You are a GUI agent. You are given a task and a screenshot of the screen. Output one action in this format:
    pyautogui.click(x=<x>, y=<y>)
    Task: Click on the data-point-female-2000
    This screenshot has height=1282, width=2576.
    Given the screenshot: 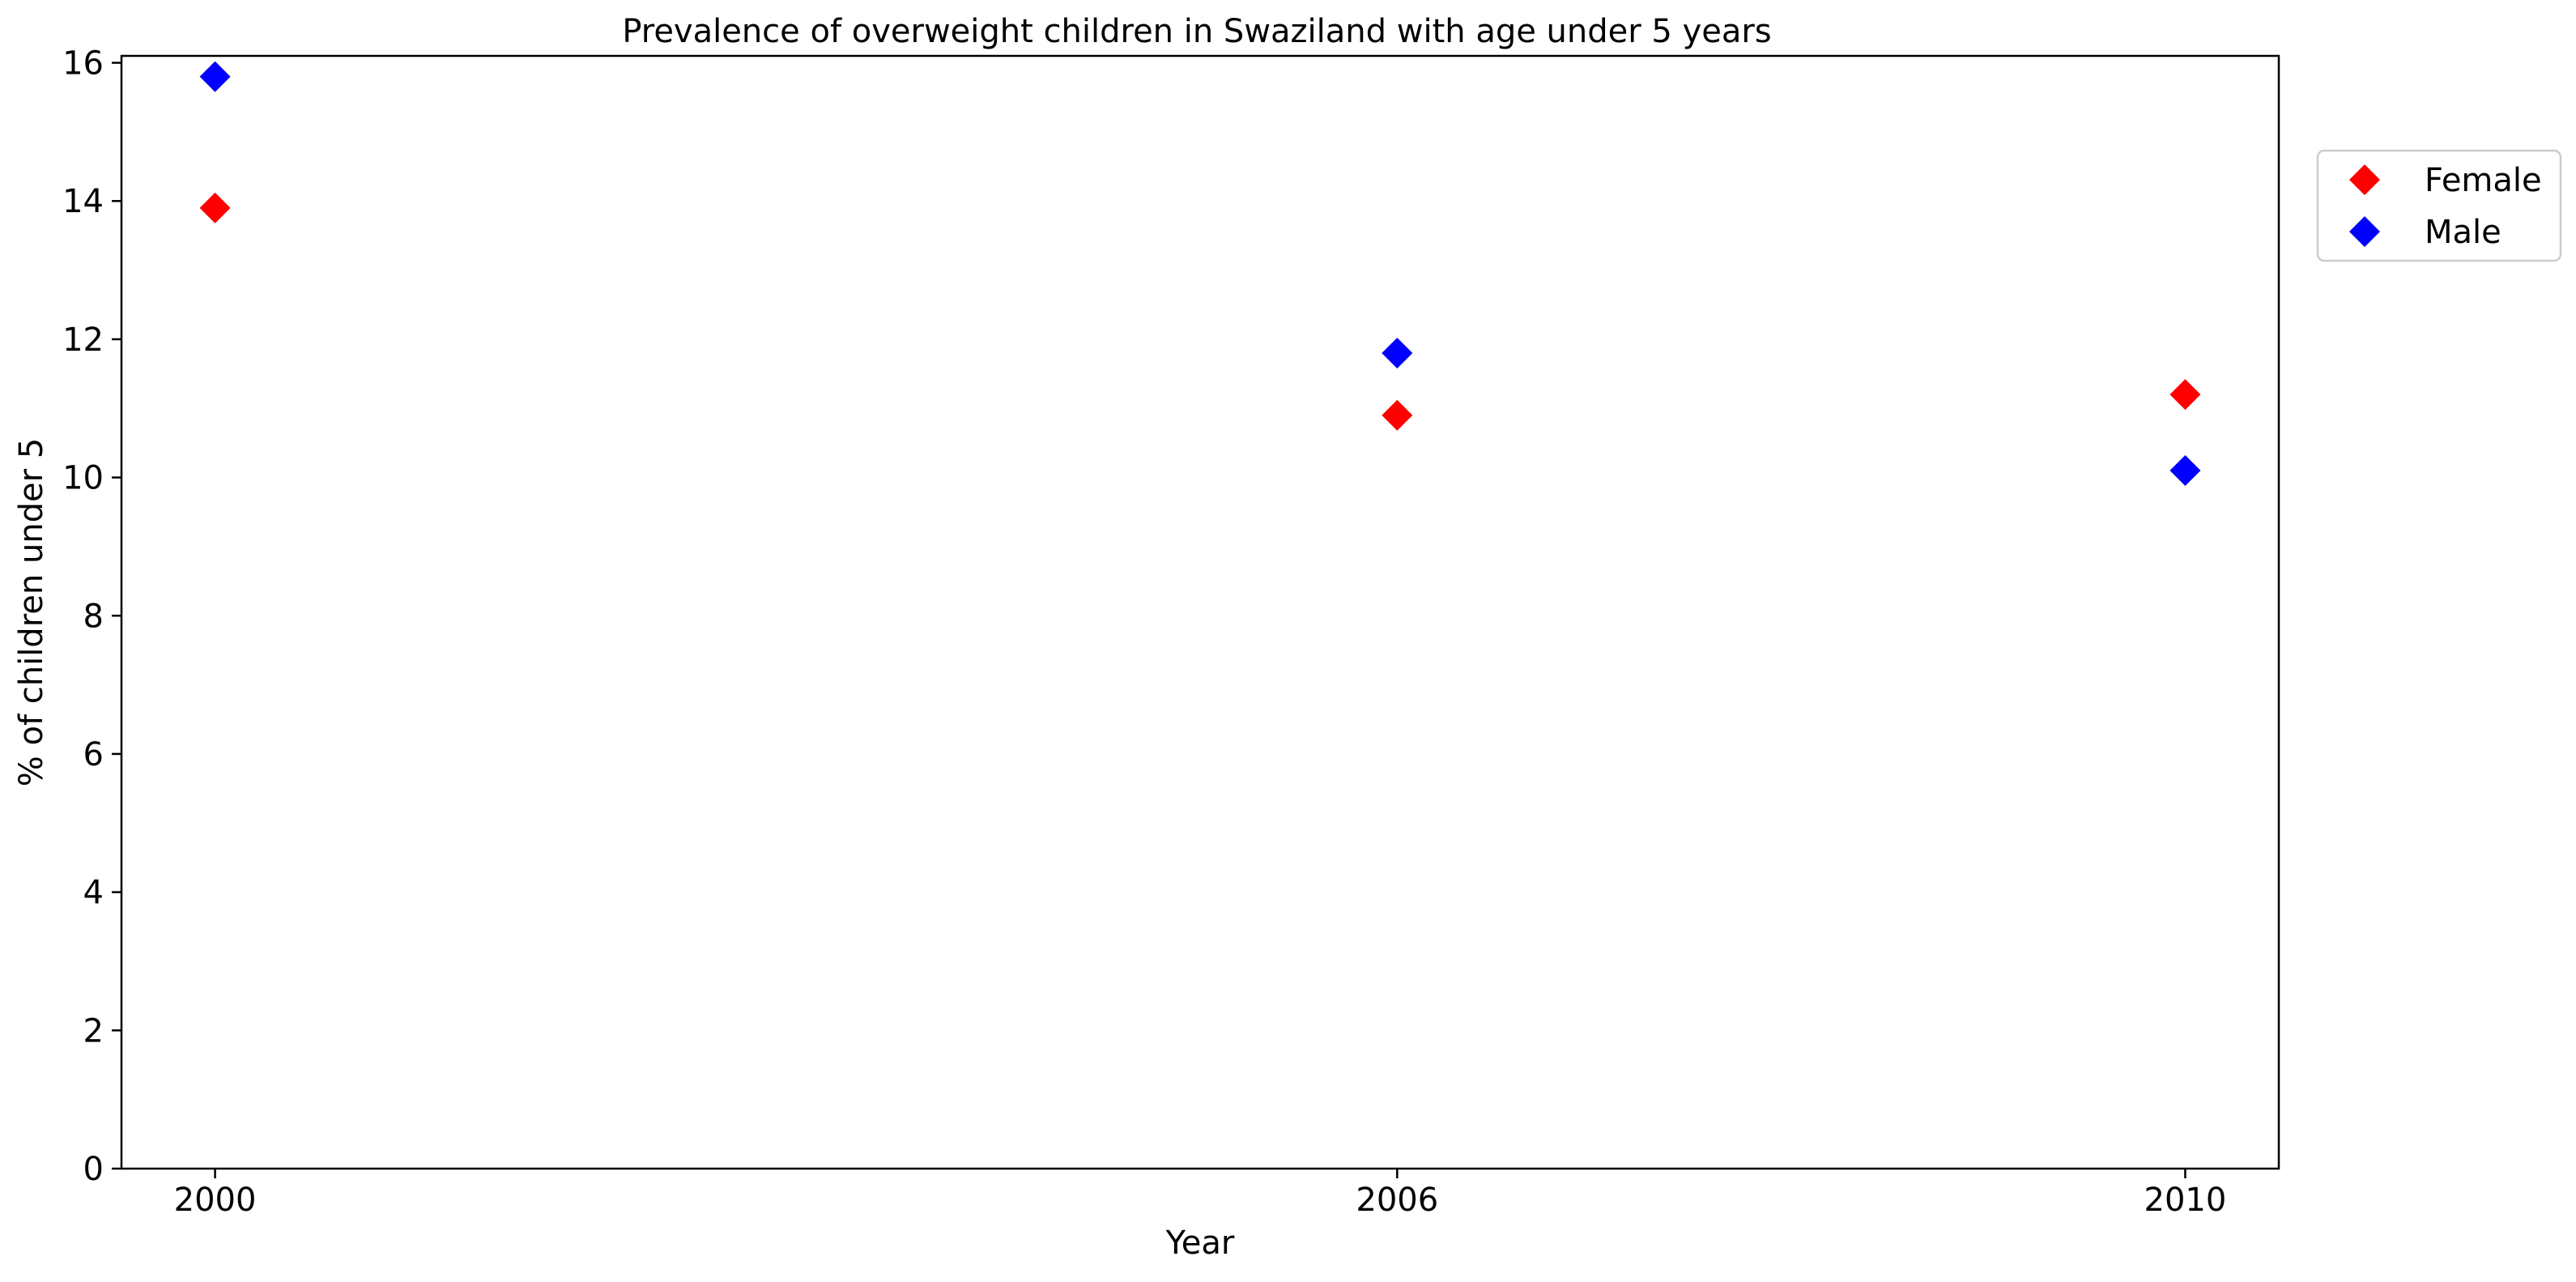 What is the action you would take?
    pyautogui.click(x=215, y=208)
    